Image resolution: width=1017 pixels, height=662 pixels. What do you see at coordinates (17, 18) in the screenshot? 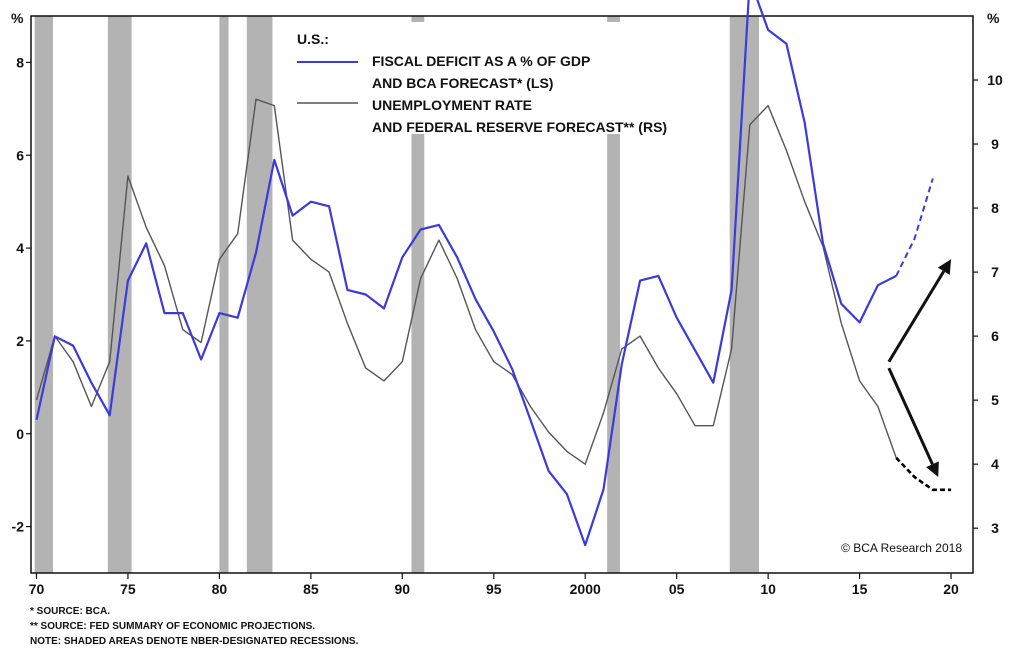
I see `left-axis-unit: %` at bounding box center [17, 18].